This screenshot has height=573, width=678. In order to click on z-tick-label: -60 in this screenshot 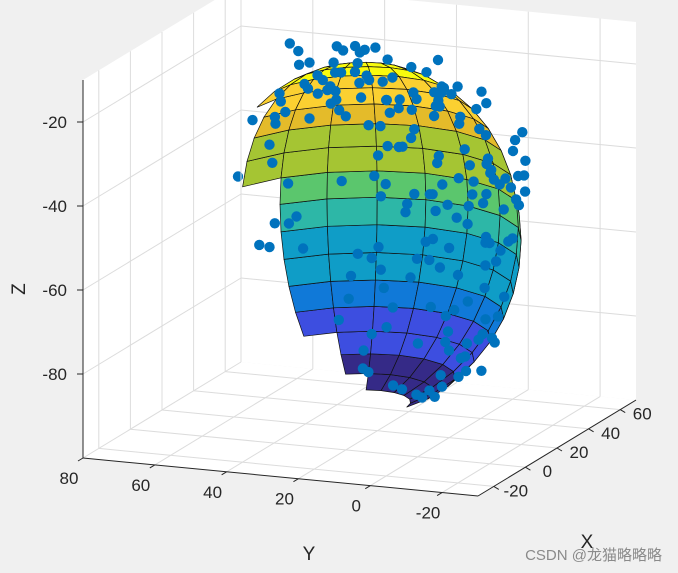, I will do `click(54, 290)`.